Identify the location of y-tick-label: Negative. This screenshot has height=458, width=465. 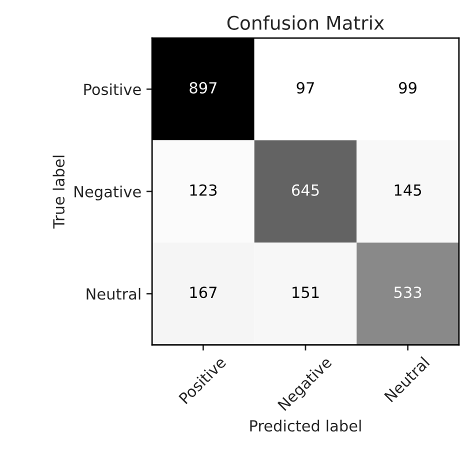
(107, 193).